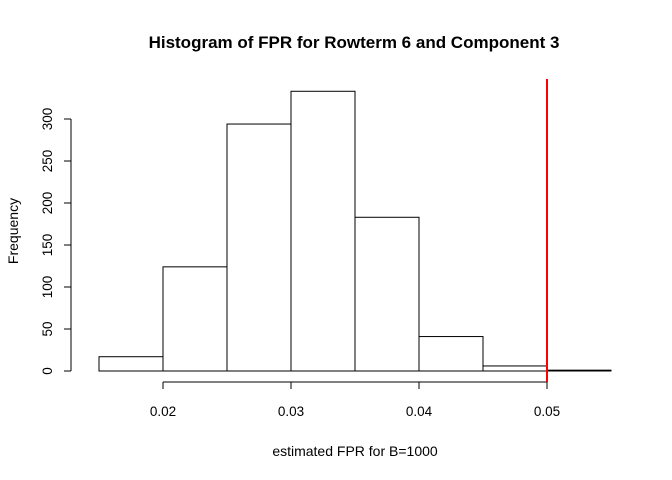 The height and width of the screenshot is (480, 672). I want to click on y-tick-label: 150, so click(47, 245).